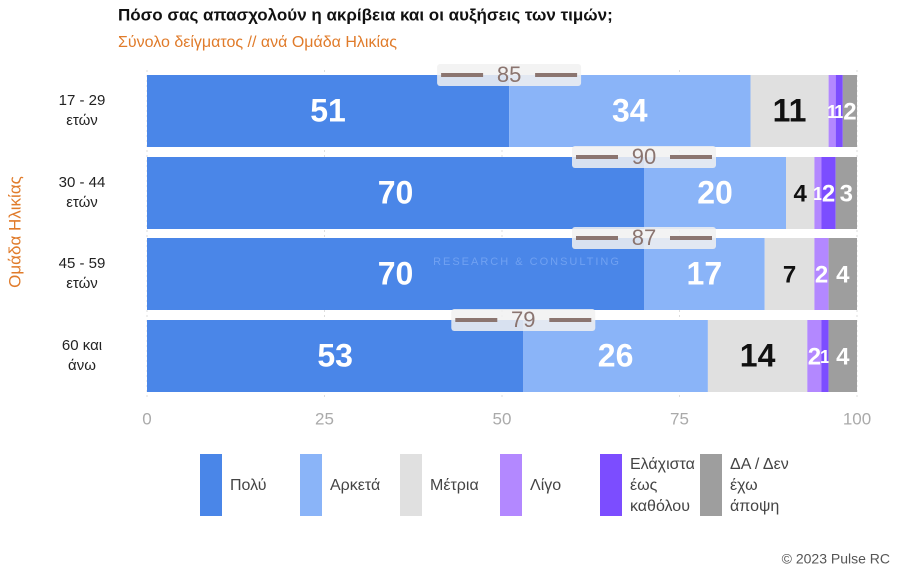 The width and height of the screenshot is (900, 577). What do you see at coordinates (546, 485) in the screenshot?
I see `legend-label: Λίγο` at bounding box center [546, 485].